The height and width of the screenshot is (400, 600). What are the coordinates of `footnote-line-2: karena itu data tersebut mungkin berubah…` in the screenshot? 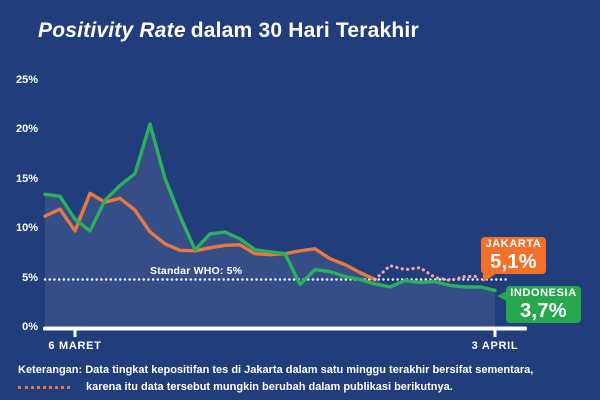 It's located at (269, 386).